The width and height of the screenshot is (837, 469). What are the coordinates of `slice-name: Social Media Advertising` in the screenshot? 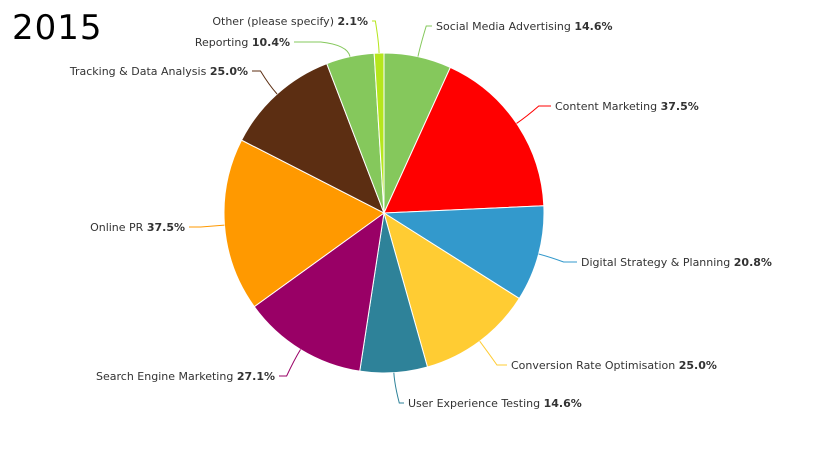 It's located at (505, 26).